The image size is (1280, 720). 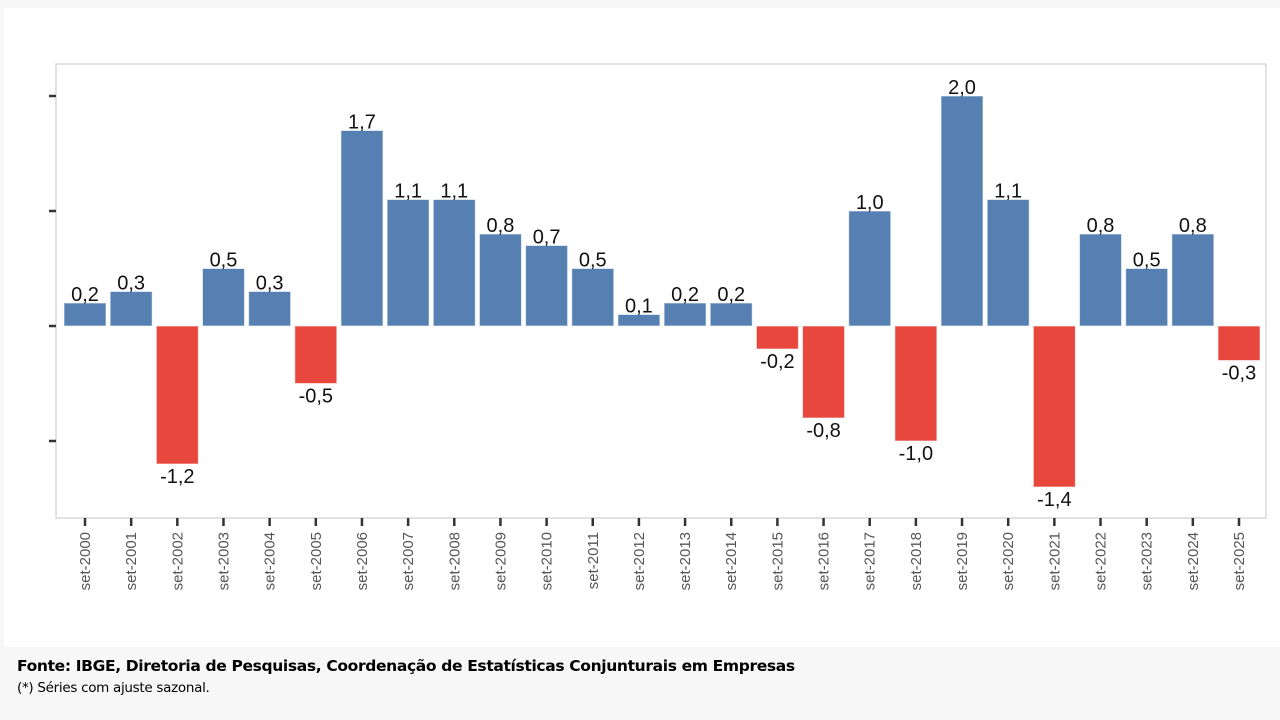 What do you see at coordinates (316, 561) in the screenshot?
I see `x-tick-label: set-2005` at bounding box center [316, 561].